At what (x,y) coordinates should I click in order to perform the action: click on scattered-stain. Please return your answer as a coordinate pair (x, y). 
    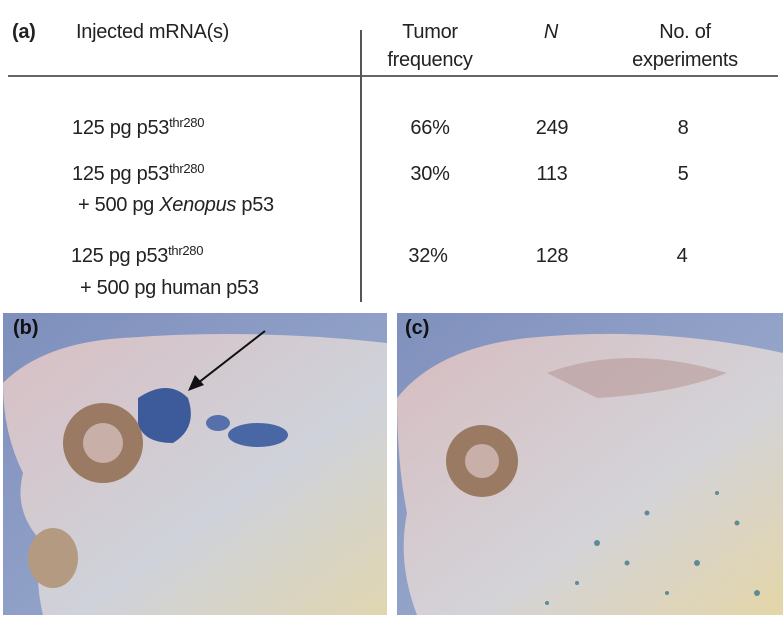
    Looking at the image, I should click on (652, 548).